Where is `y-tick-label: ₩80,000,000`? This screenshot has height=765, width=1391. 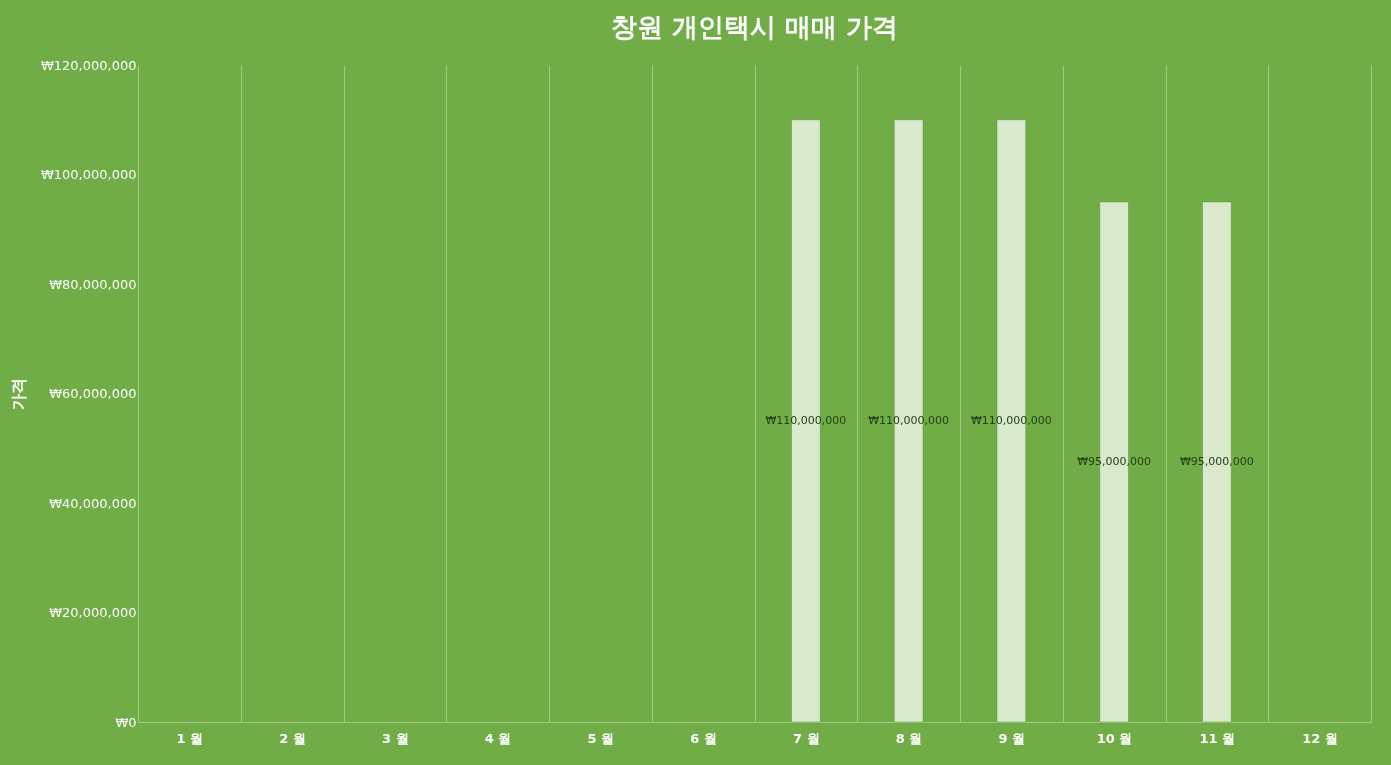 y-tick-label: ₩80,000,000 is located at coordinates (93, 284).